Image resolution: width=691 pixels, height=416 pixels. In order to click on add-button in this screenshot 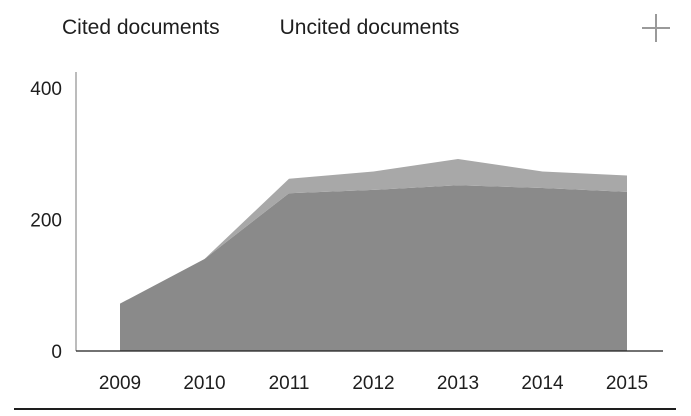, I will do `click(656, 28)`.